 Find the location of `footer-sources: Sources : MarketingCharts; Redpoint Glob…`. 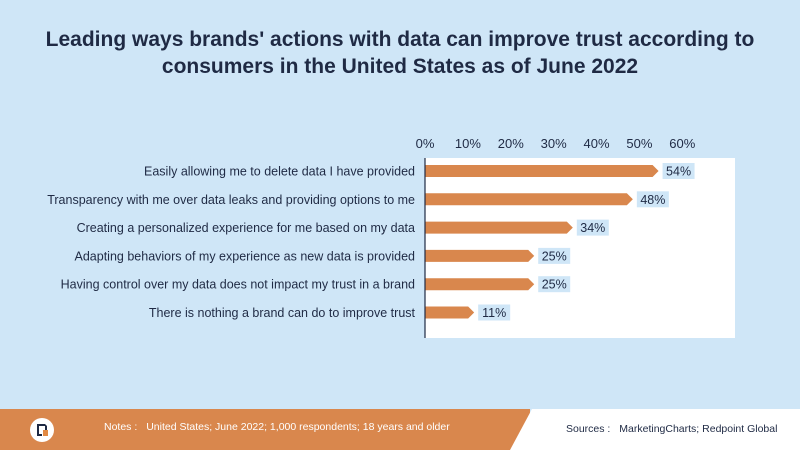

footer-sources: Sources : MarketingCharts; Redpoint Glob… is located at coordinates (671, 429).